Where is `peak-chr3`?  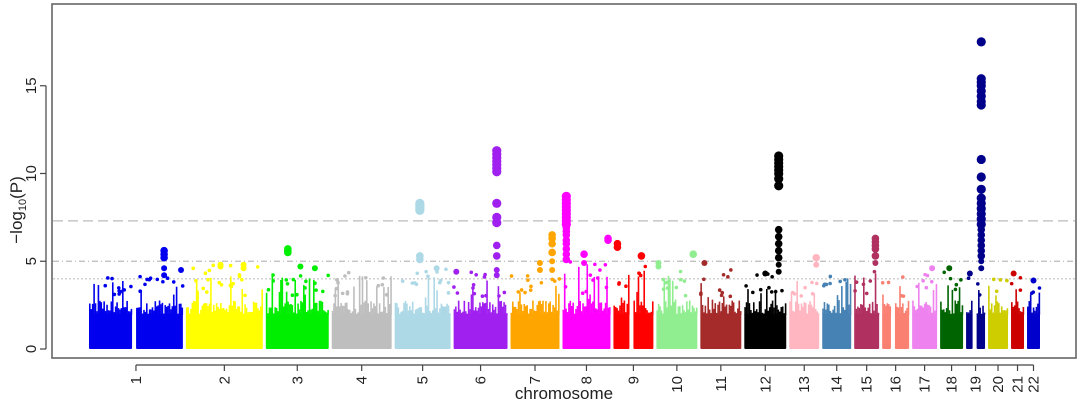 peak-chr3 is located at coordinates (314, 268).